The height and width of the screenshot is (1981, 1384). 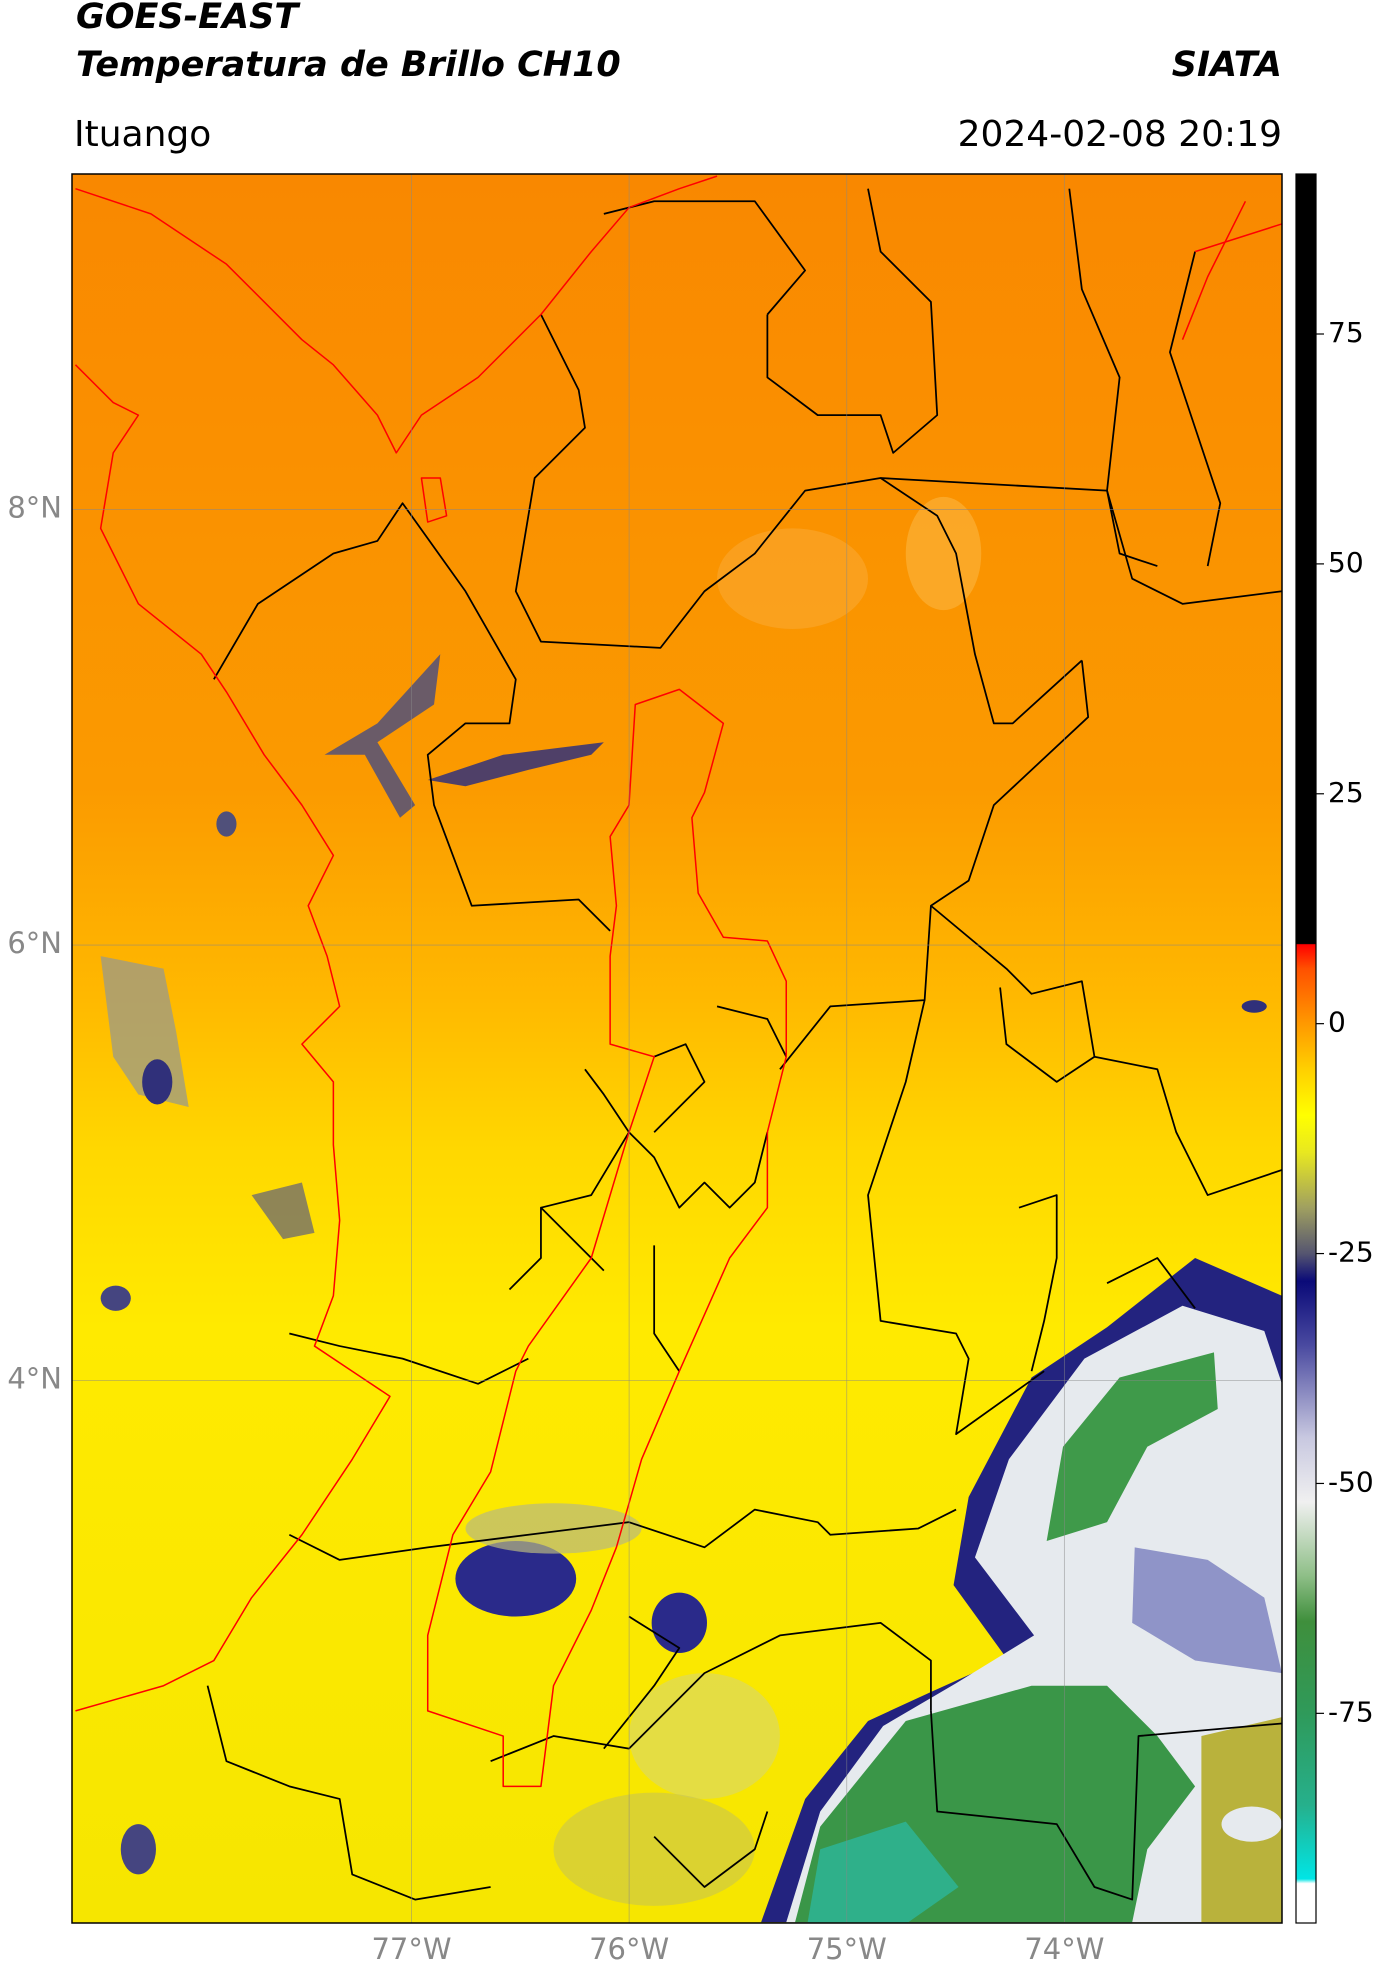 I want to click on colorbar-tick-label: 50, so click(x=1346, y=562).